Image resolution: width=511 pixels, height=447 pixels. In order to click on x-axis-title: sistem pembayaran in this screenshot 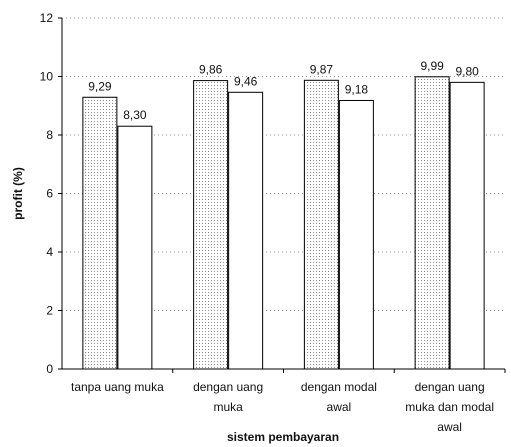, I will do `click(283, 437)`.